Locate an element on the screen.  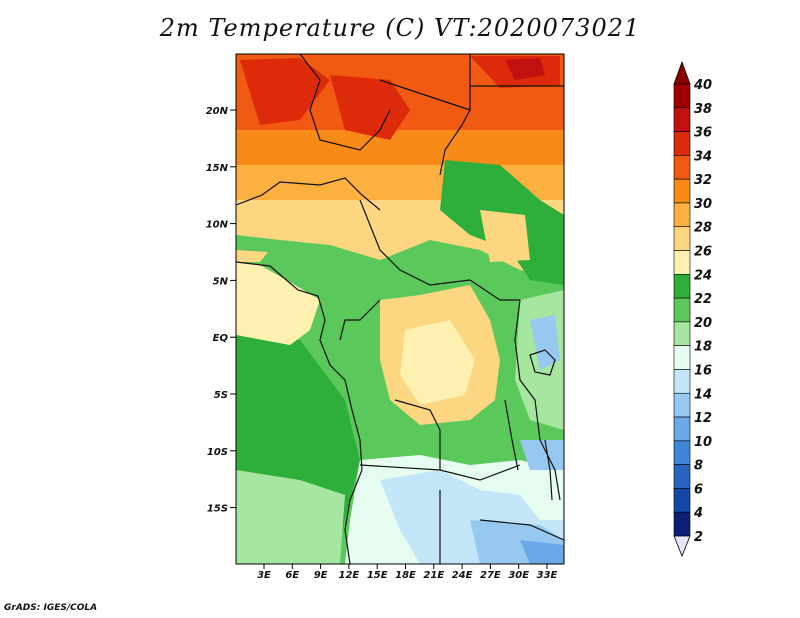
congo-border is located at coordinates (360, 320).